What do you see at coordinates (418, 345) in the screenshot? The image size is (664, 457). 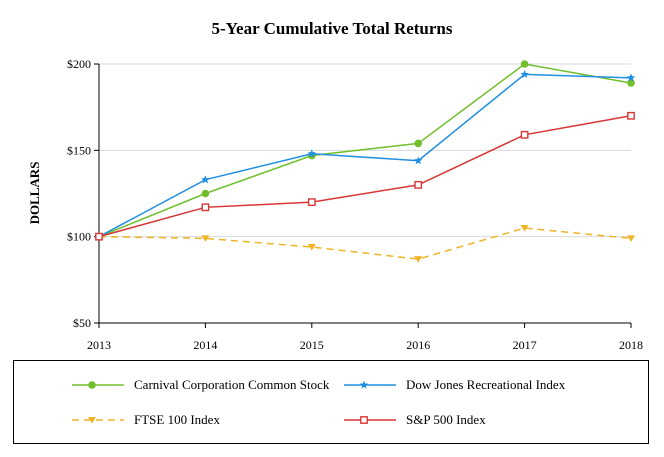 I see `x-tick-label: 2016` at bounding box center [418, 345].